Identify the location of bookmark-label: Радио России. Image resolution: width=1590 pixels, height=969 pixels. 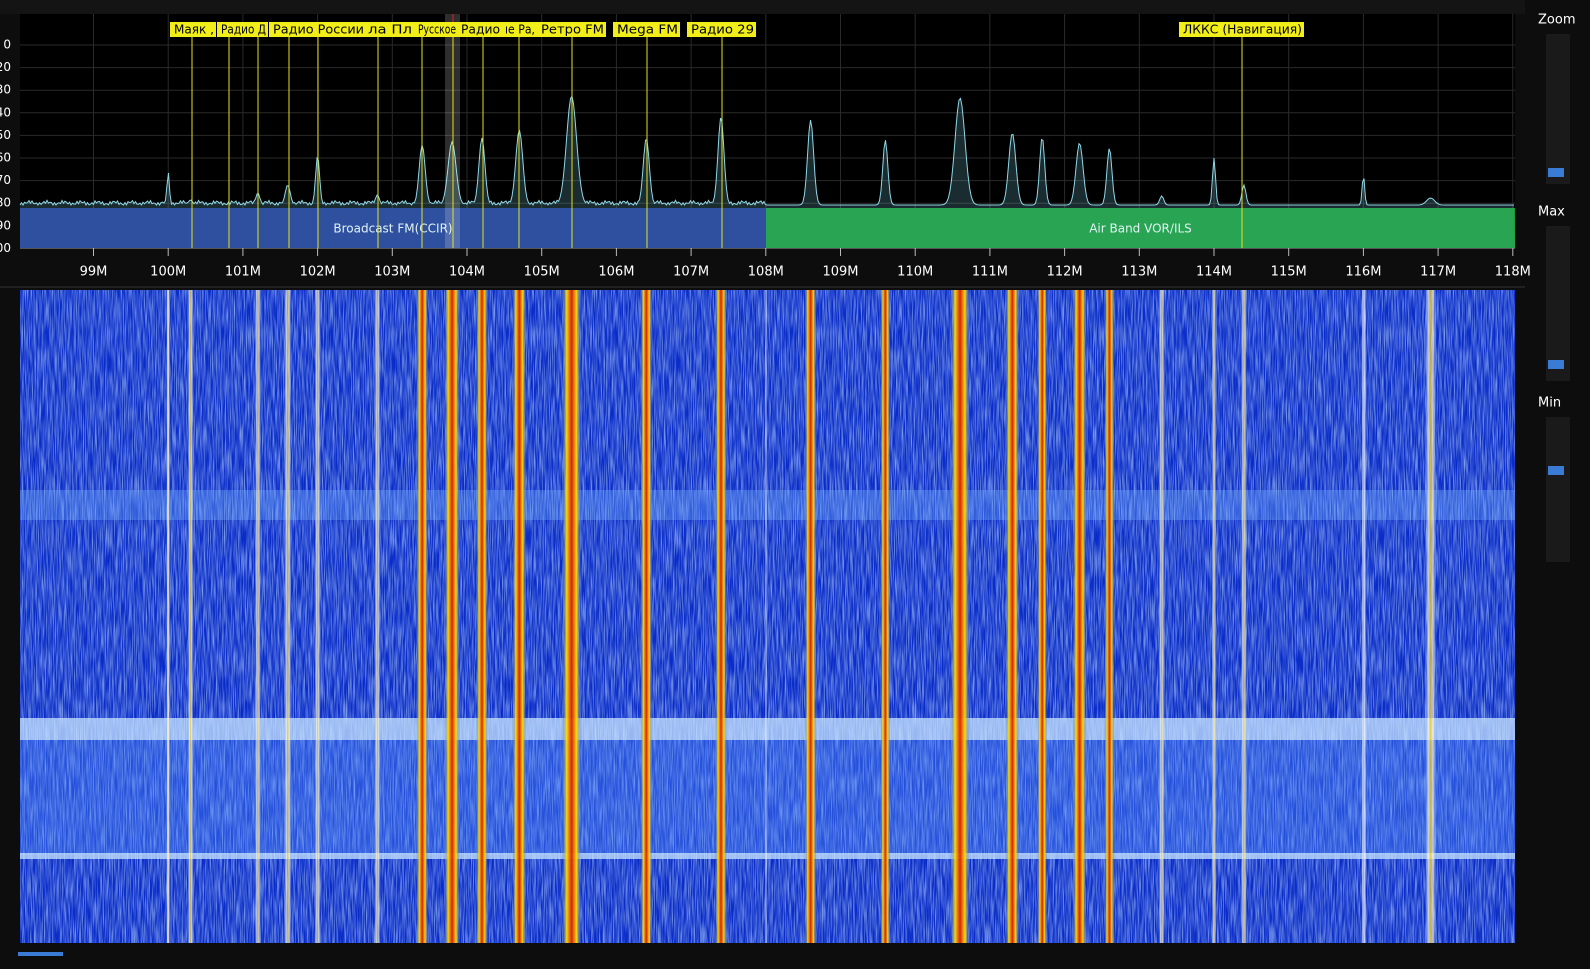
(318, 30).